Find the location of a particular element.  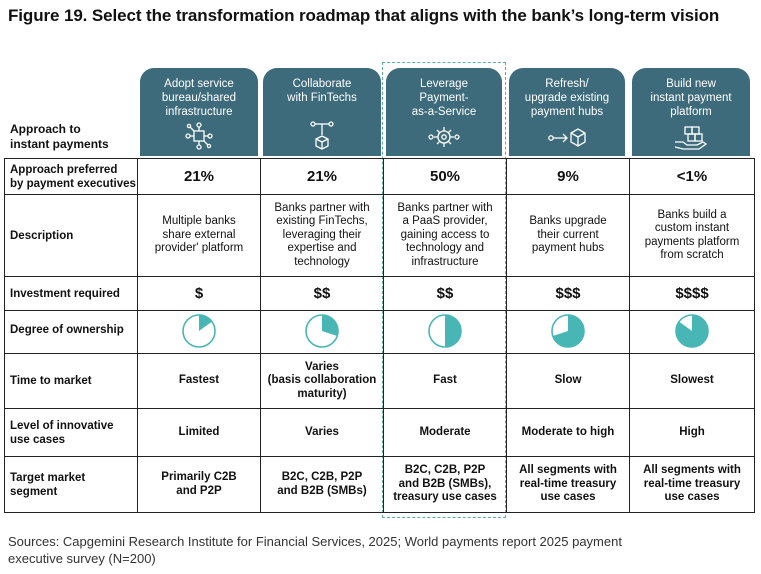

column-header-line: Payment- is located at coordinates (444, 98).